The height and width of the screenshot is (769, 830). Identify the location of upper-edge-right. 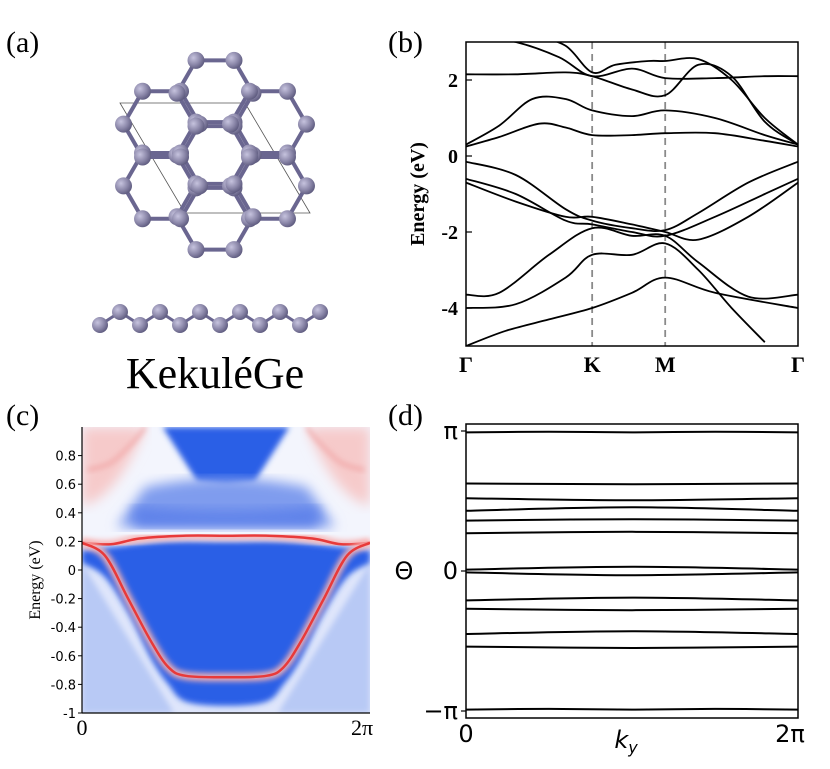
(335, 449).